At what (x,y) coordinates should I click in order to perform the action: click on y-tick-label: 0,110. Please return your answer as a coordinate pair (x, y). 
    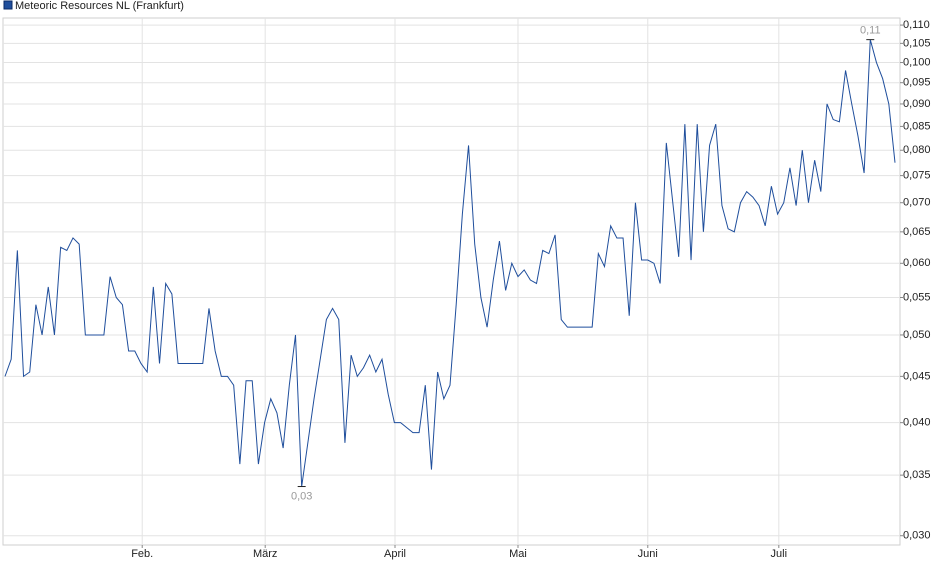
    Looking at the image, I should click on (916, 25).